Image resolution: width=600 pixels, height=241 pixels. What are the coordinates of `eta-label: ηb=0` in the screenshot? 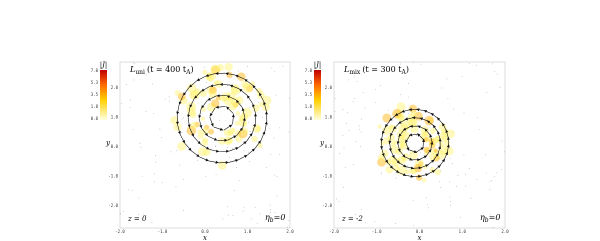 It's located at (490, 218).